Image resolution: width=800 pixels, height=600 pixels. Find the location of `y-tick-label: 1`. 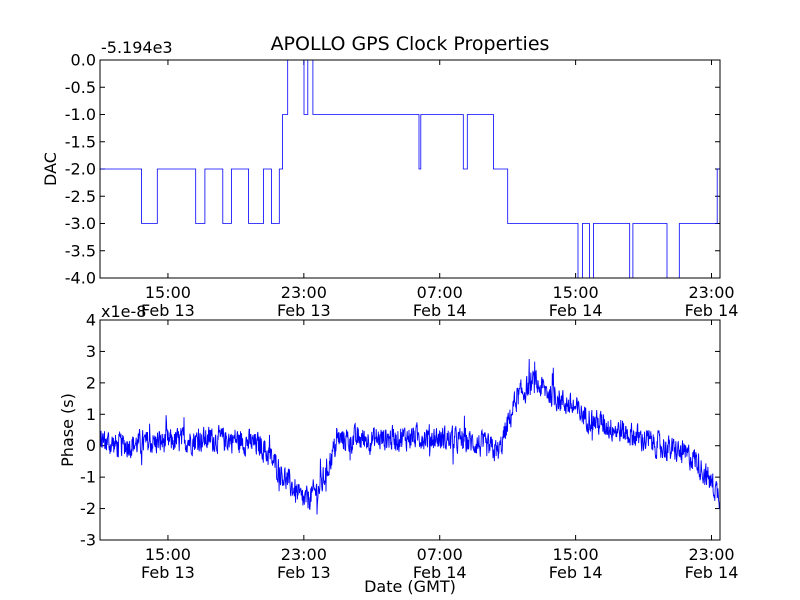

y-tick-label: 1 is located at coordinates (91, 414).